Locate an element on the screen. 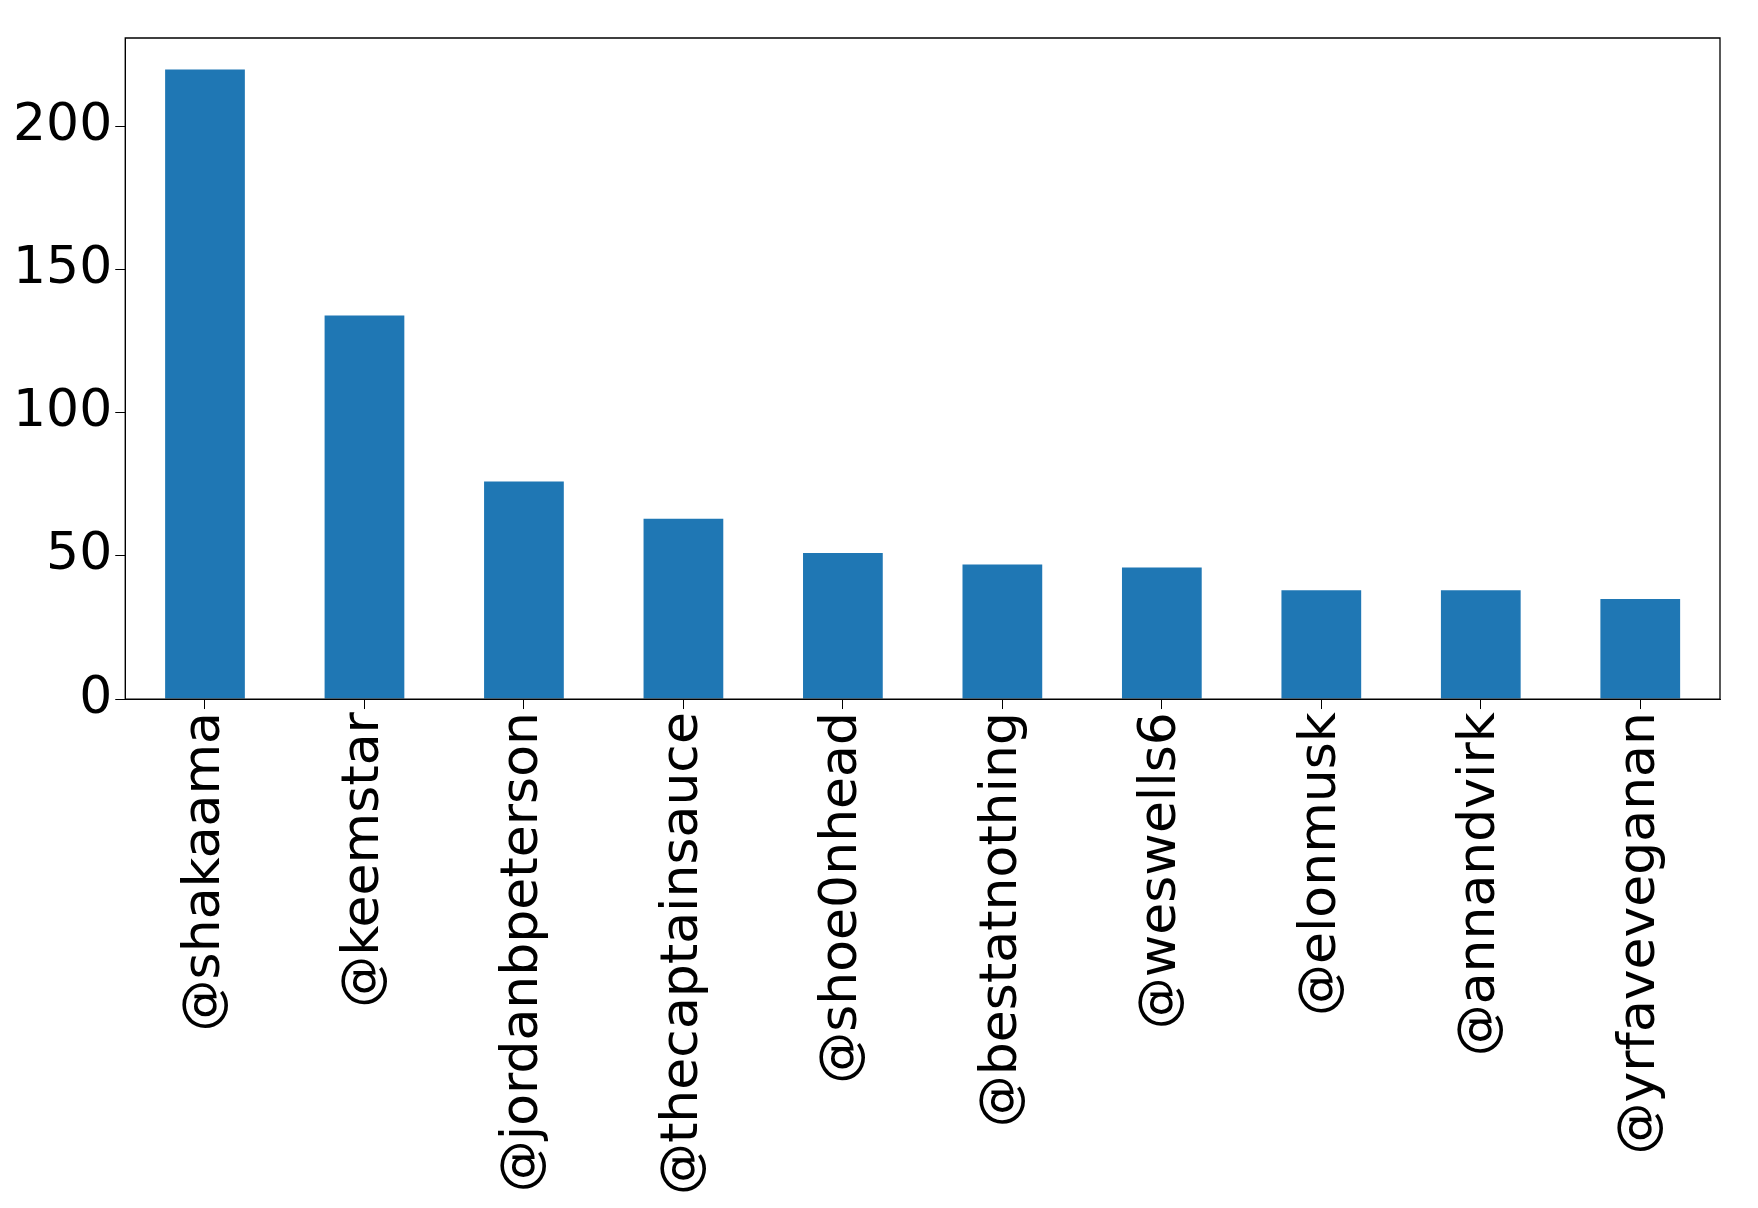 The image size is (1758, 1208). y-tick-label: 200 is located at coordinates (62, 122).